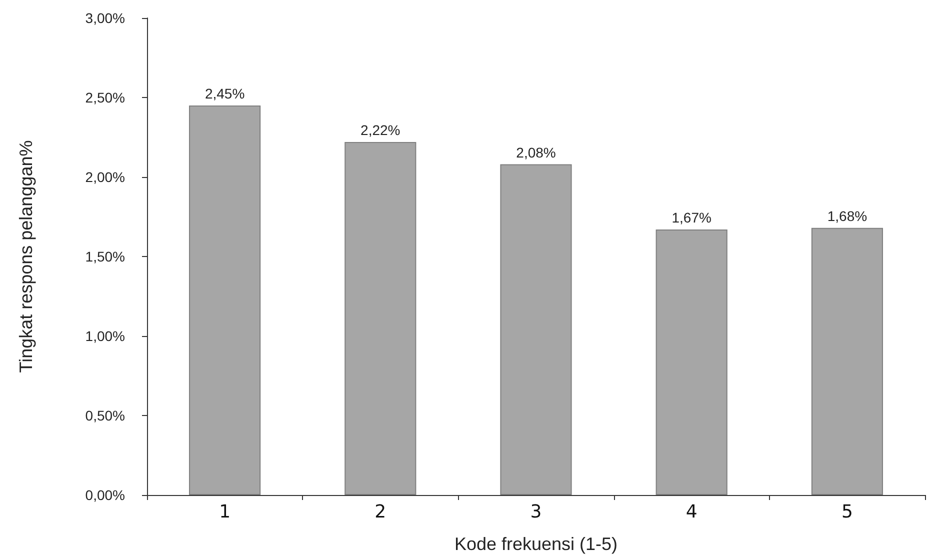 The image size is (939, 560). Describe the element at coordinates (380, 130) in the screenshot. I see `data-label: 2,22%` at that location.